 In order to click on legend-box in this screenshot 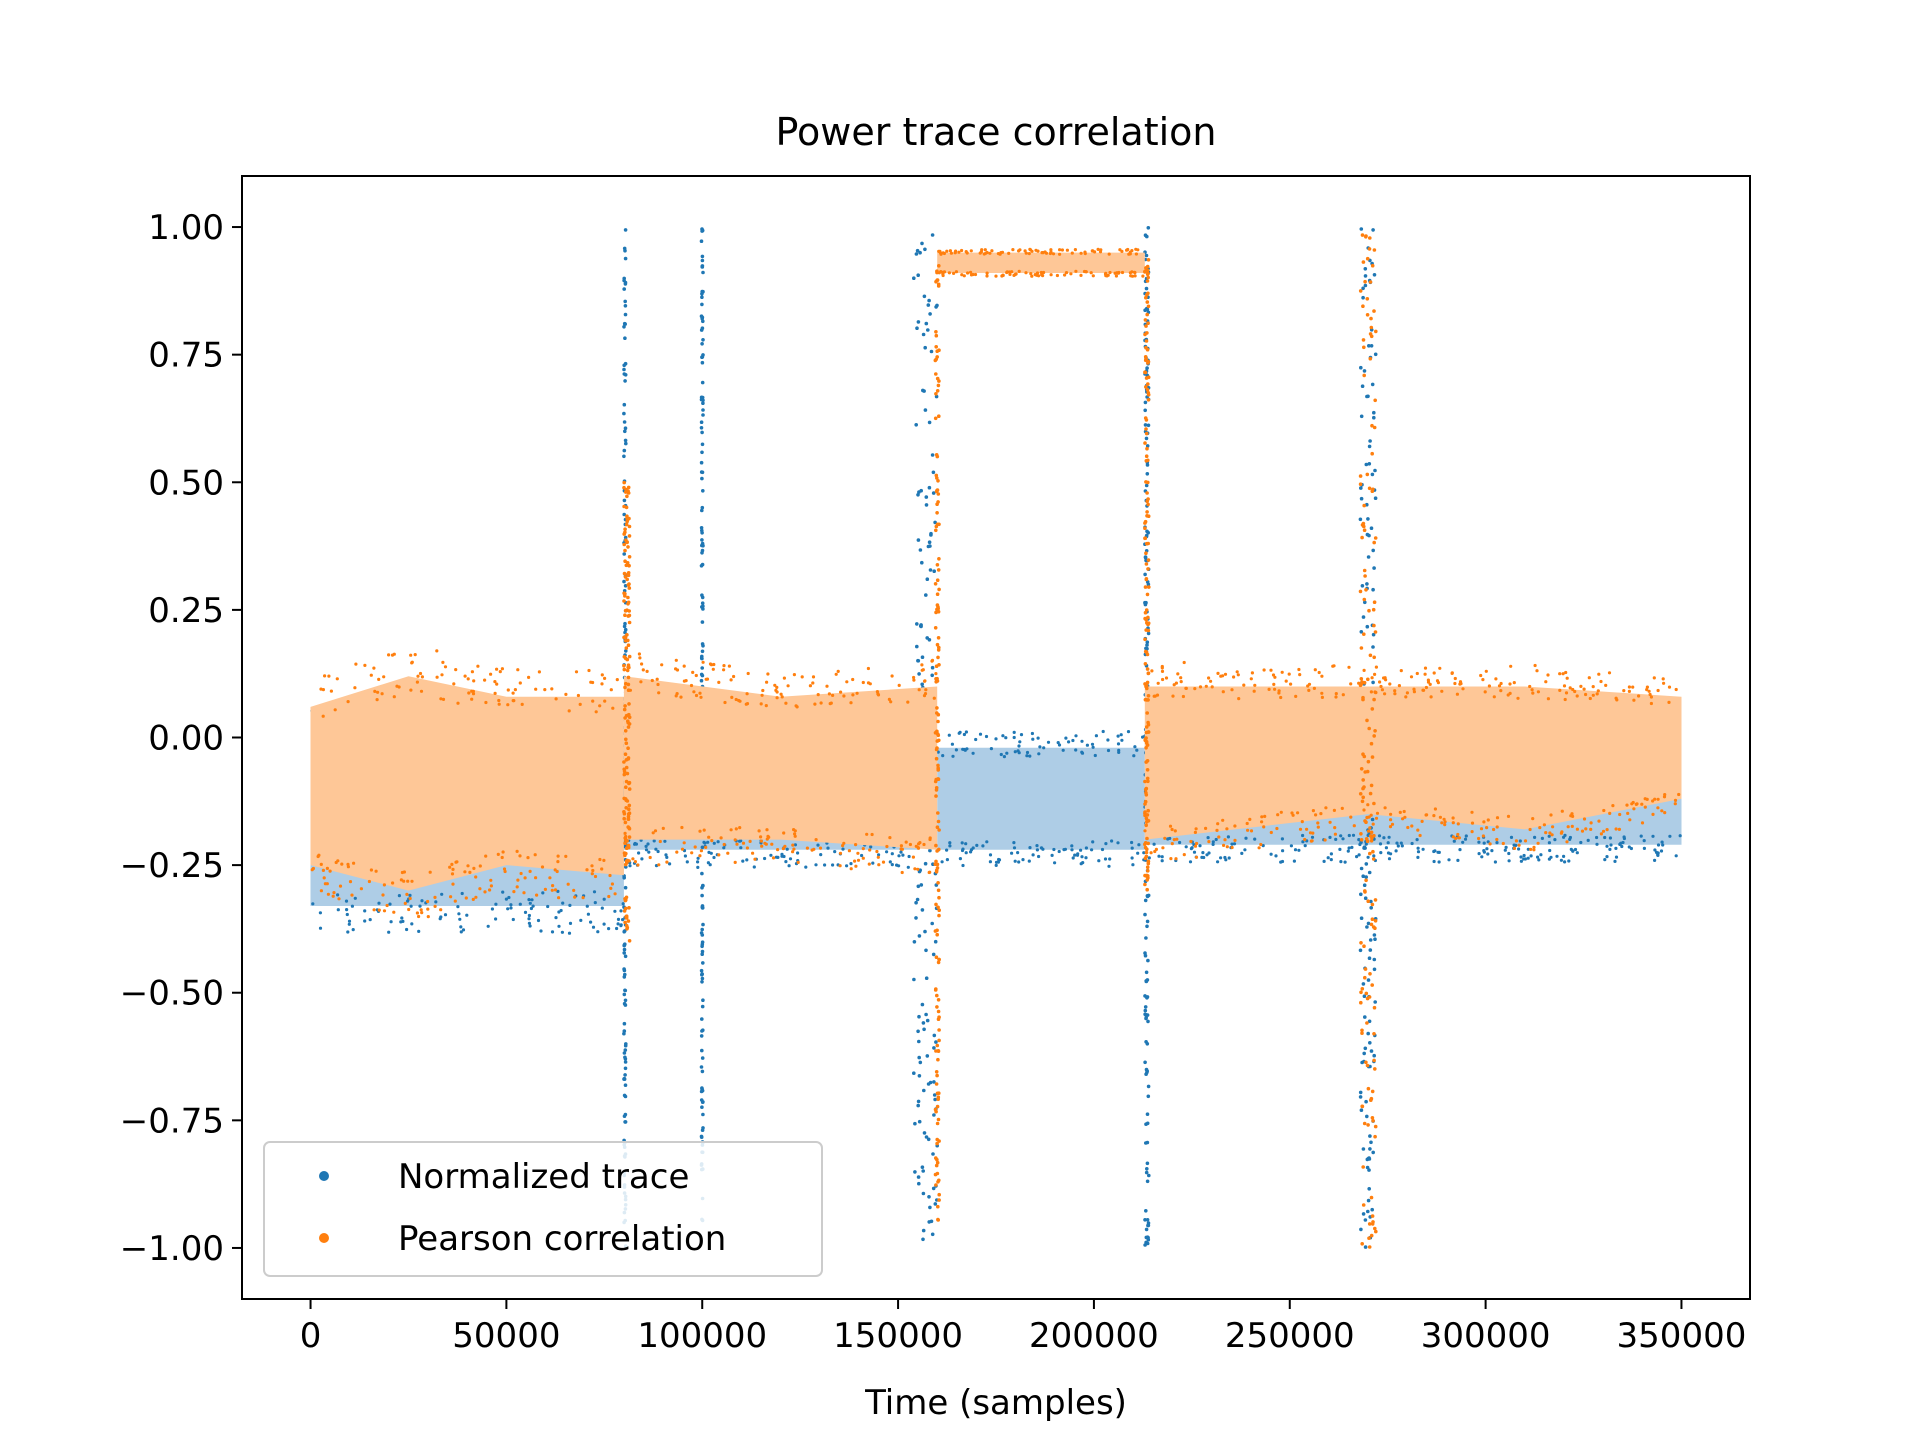, I will do `click(543, 1209)`.